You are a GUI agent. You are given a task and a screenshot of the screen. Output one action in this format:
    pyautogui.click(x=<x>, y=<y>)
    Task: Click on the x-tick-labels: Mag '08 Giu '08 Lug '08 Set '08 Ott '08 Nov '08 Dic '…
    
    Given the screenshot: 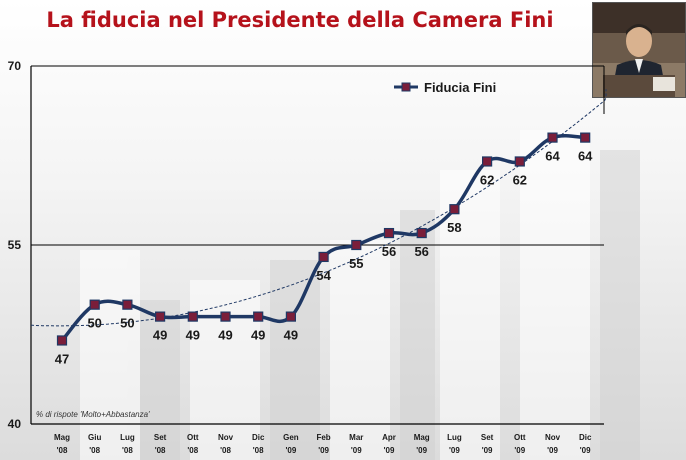 What is the action you would take?
    pyautogui.click(x=323, y=444)
    